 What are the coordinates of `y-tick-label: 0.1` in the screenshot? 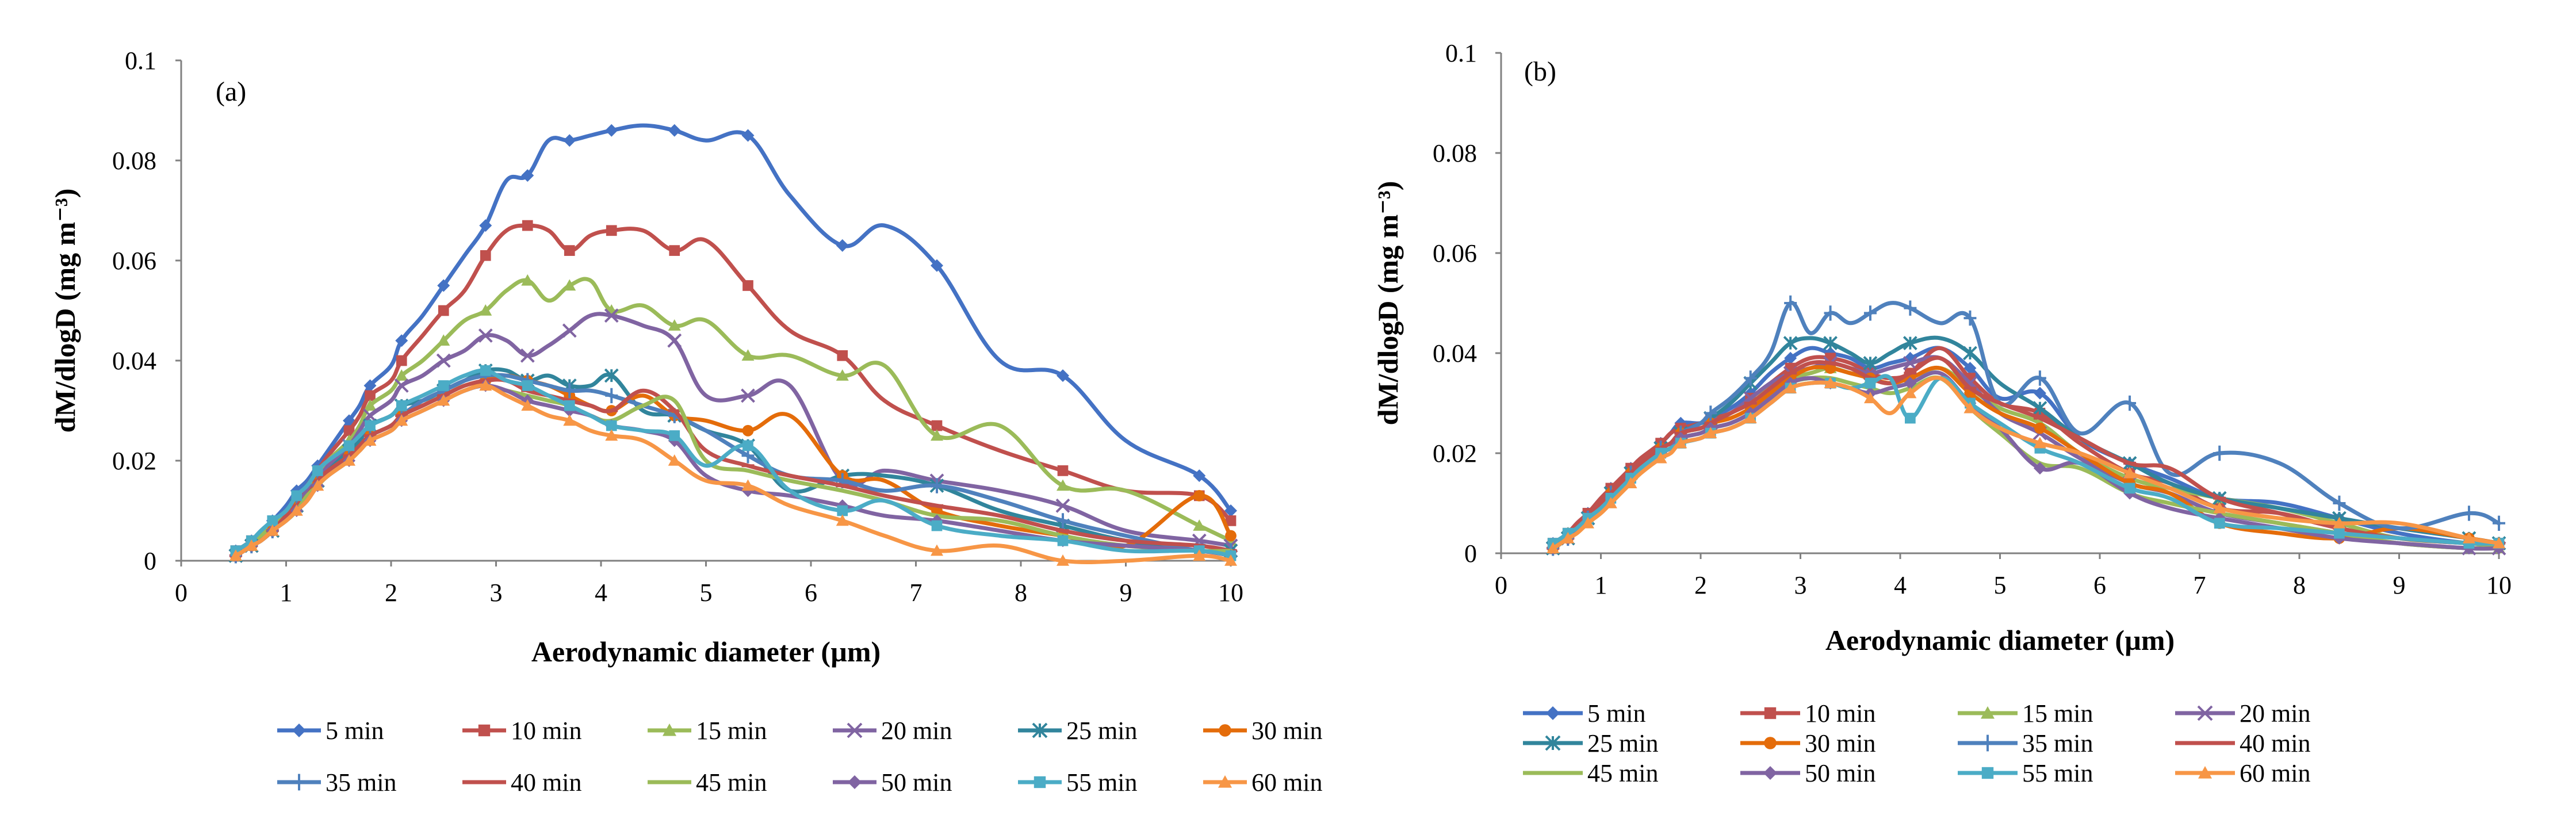 It's located at (140, 61).